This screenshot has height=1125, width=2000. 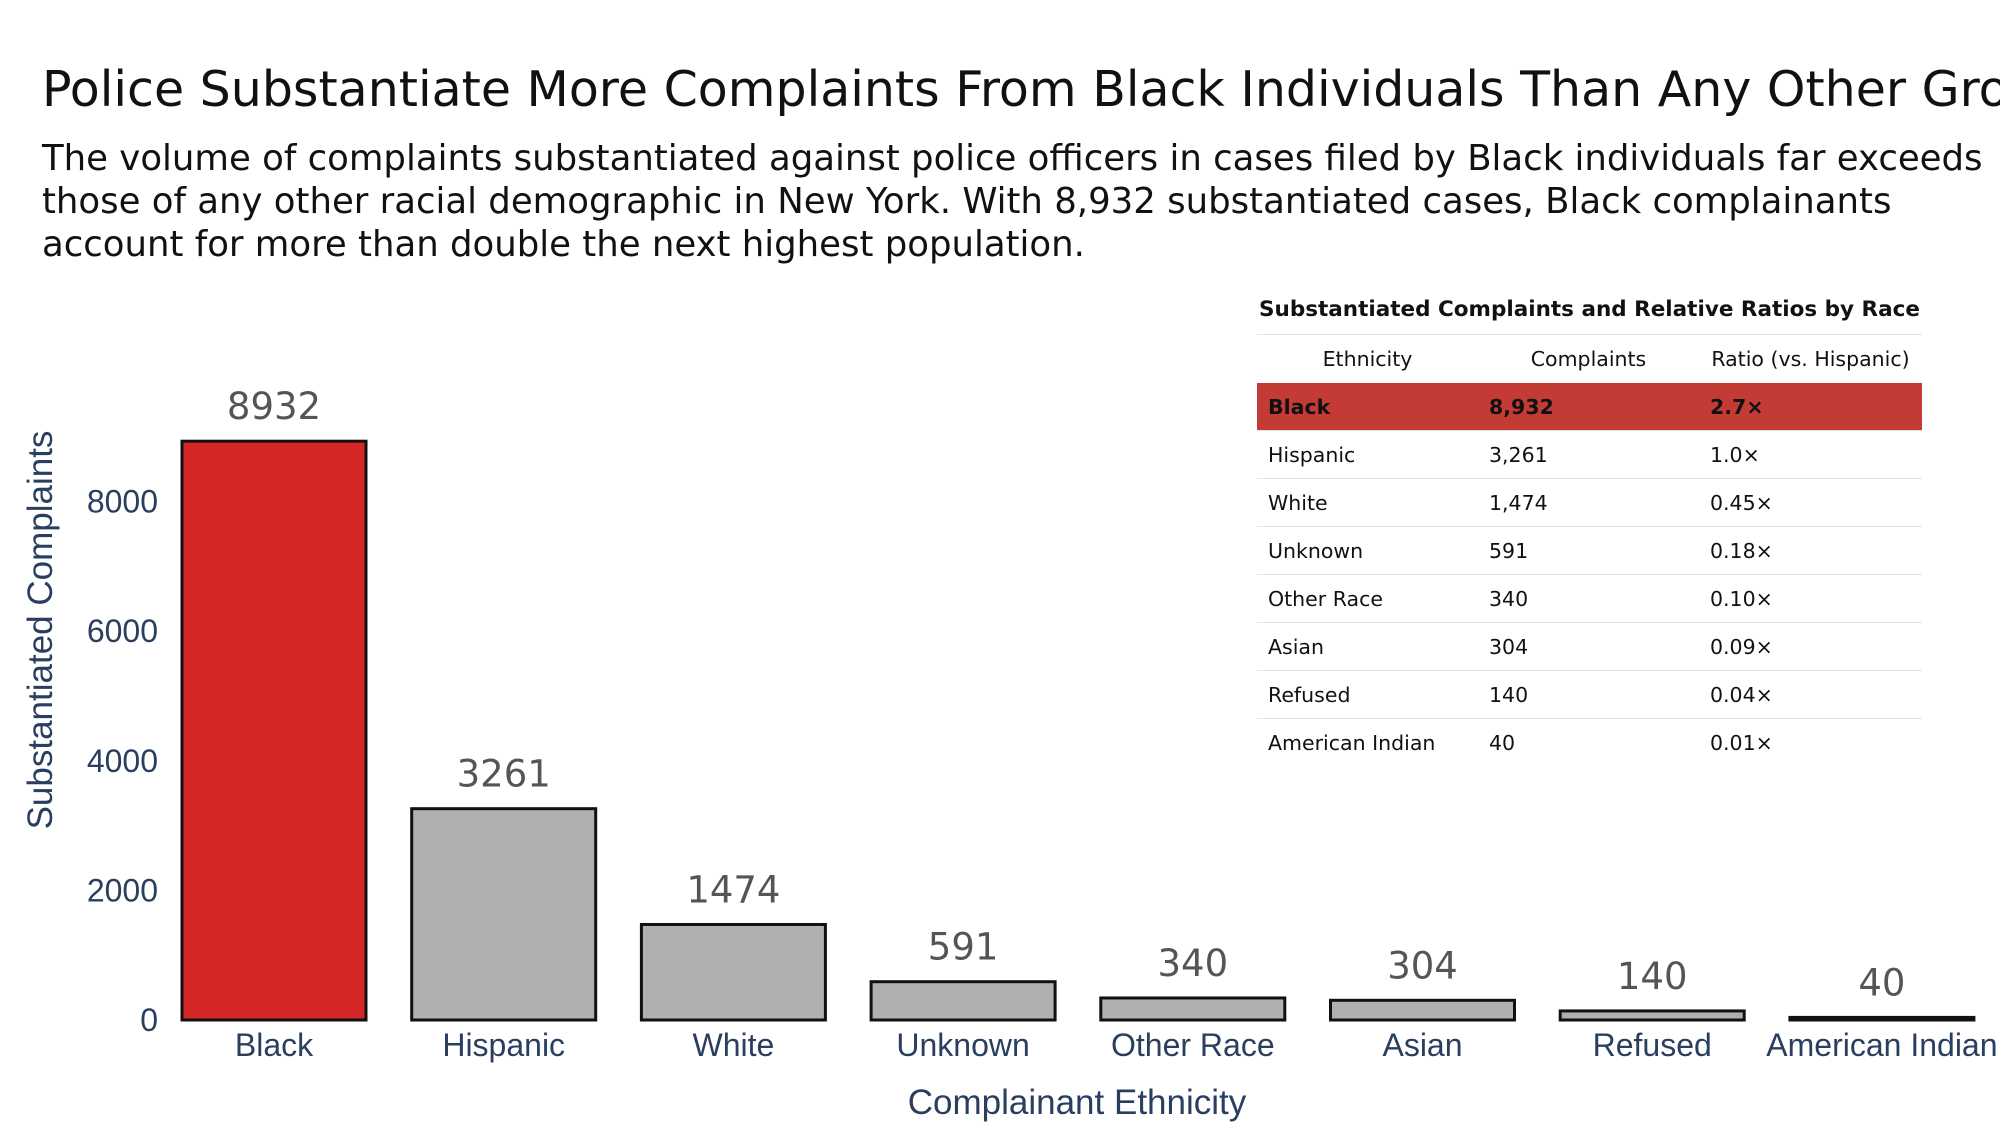 What do you see at coordinates (962, 1045) in the screenshot?
I see `x-tick-unknown: Unknown` at bounding box center [962, 1045].